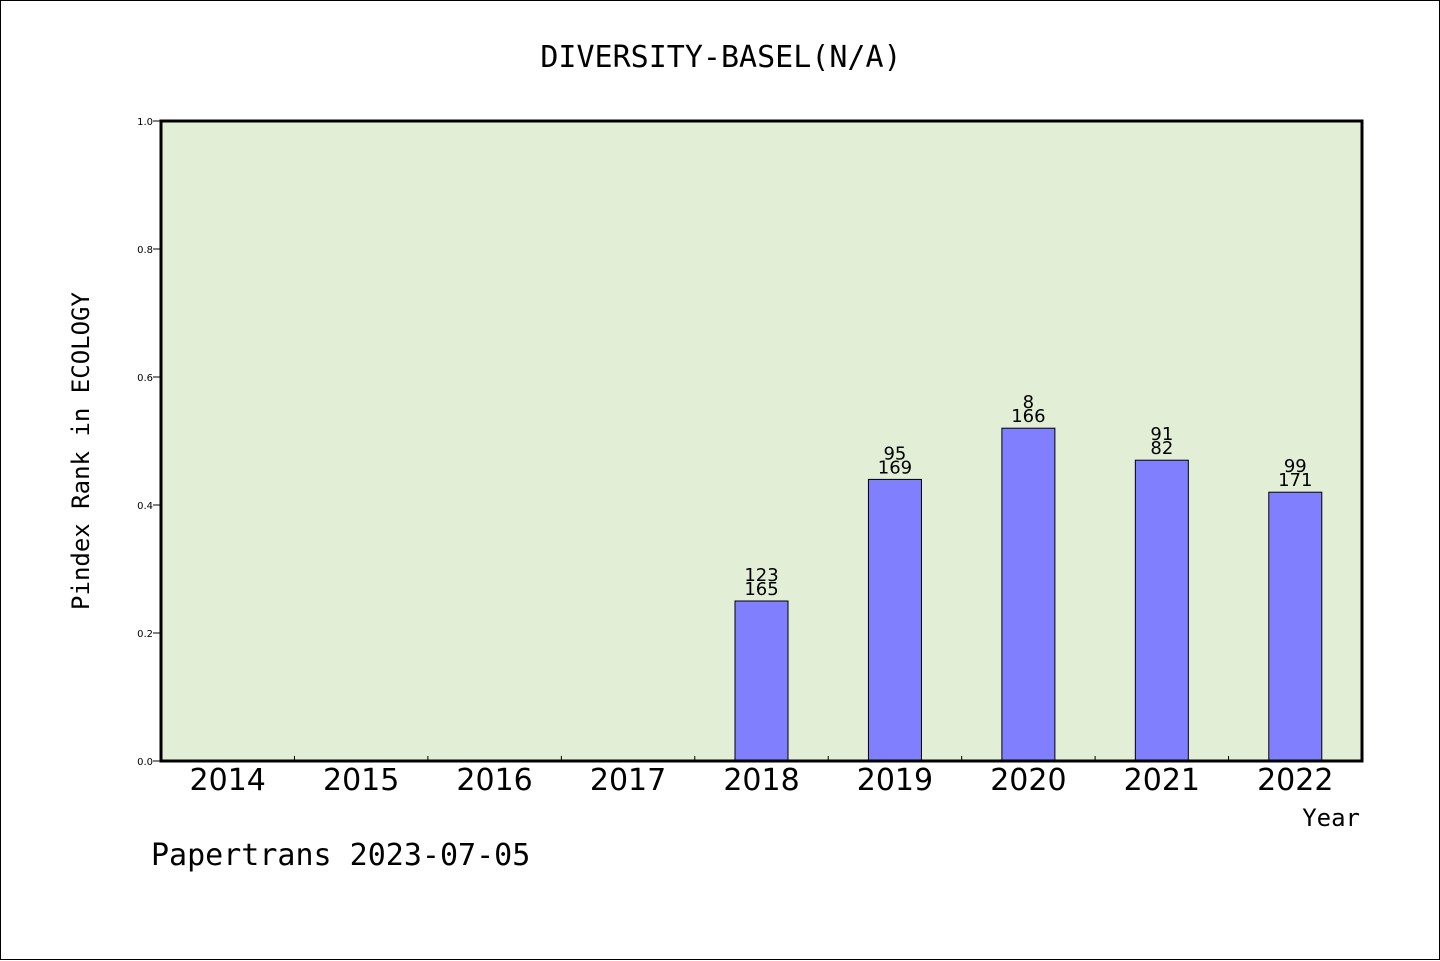 The height and width of the screenshot is (961, 1440). What do you see at coordinates (145, 250) in the screenshot?
I see `y-tick-label: 0.8` at bounding box center [145, 250].